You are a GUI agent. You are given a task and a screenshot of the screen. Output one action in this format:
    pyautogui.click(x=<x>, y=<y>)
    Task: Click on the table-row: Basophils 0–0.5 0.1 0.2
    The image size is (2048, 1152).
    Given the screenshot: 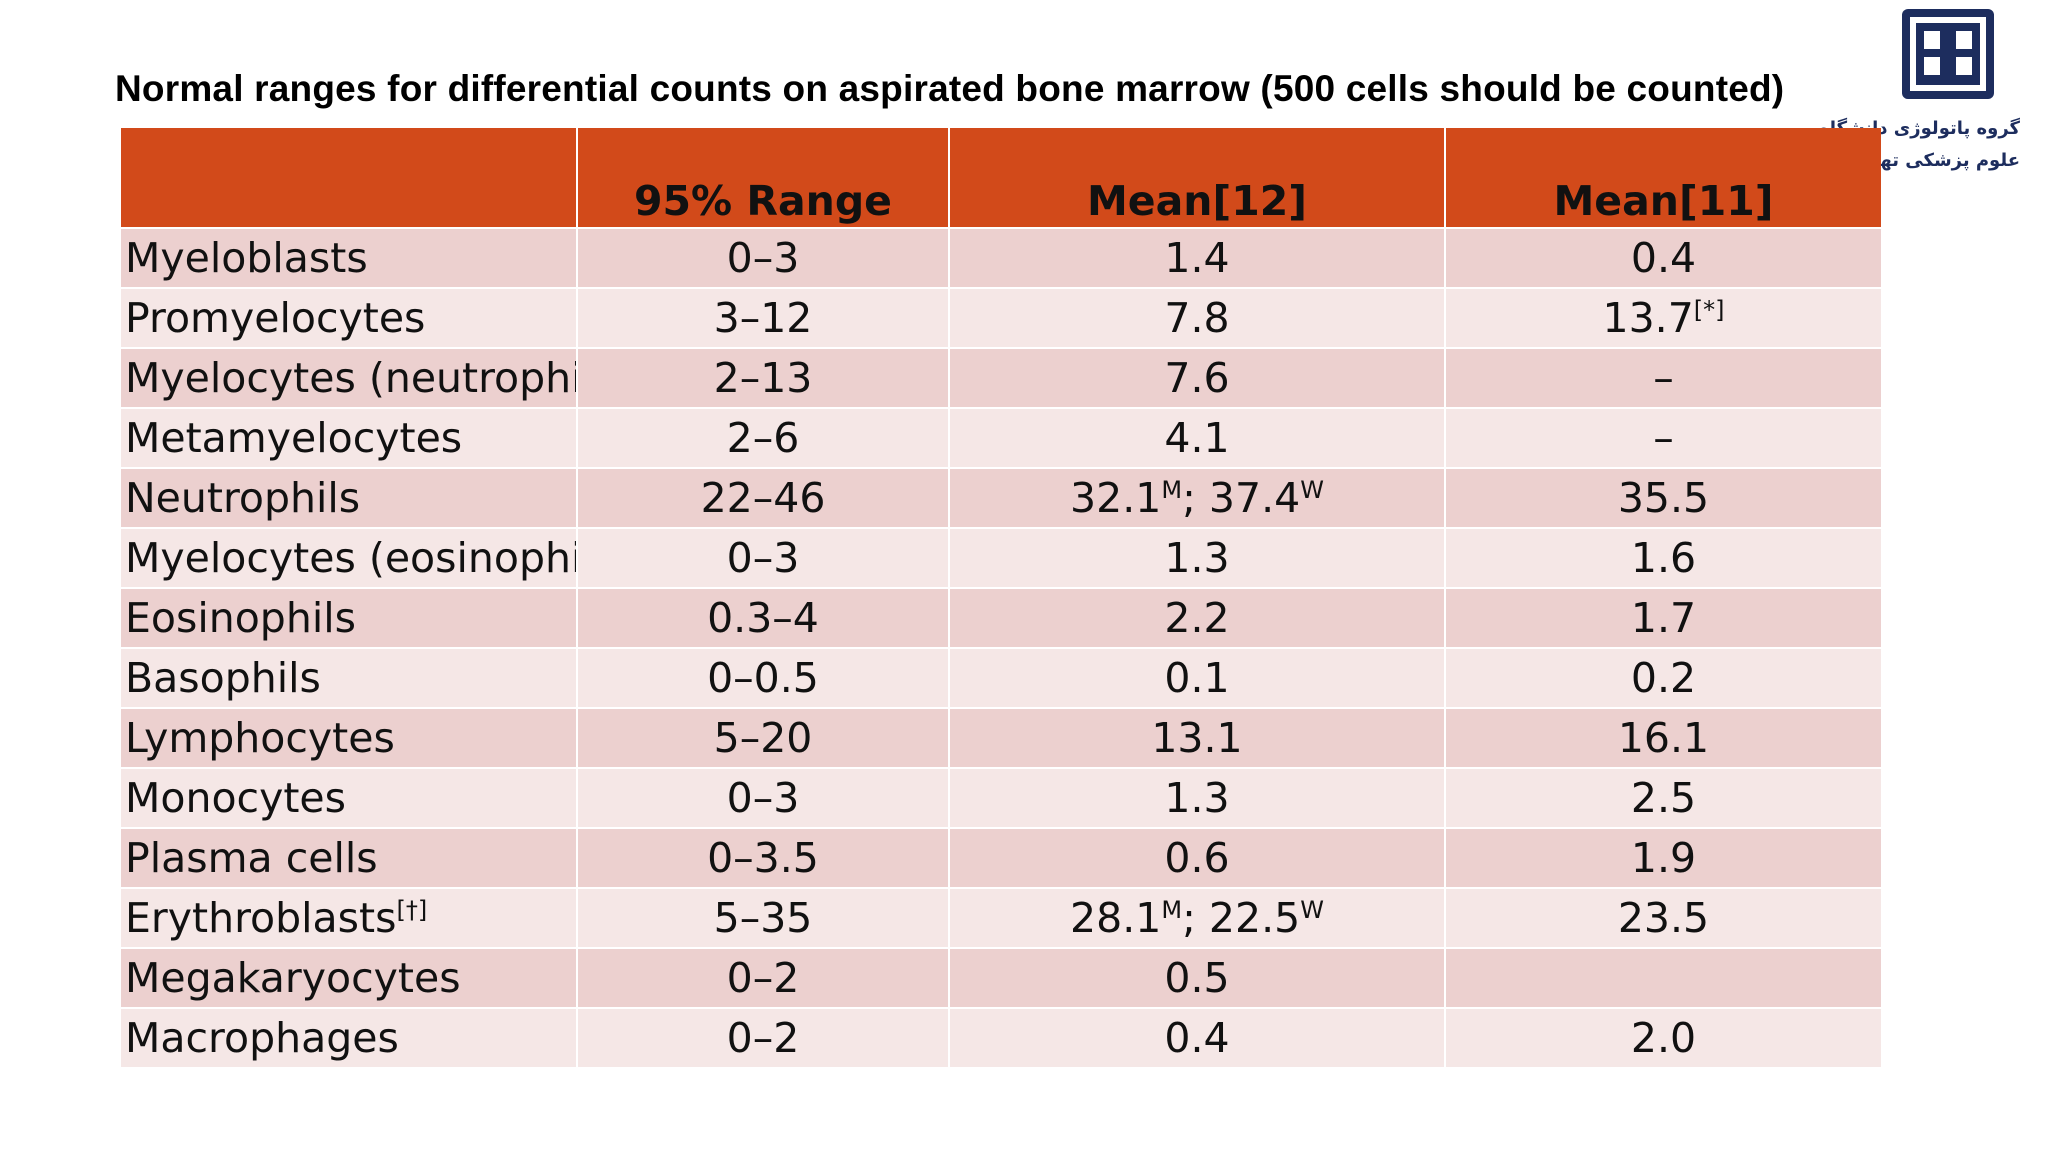 What is the action you would take?
    pyautogui.click(x=1001, y=678)
    